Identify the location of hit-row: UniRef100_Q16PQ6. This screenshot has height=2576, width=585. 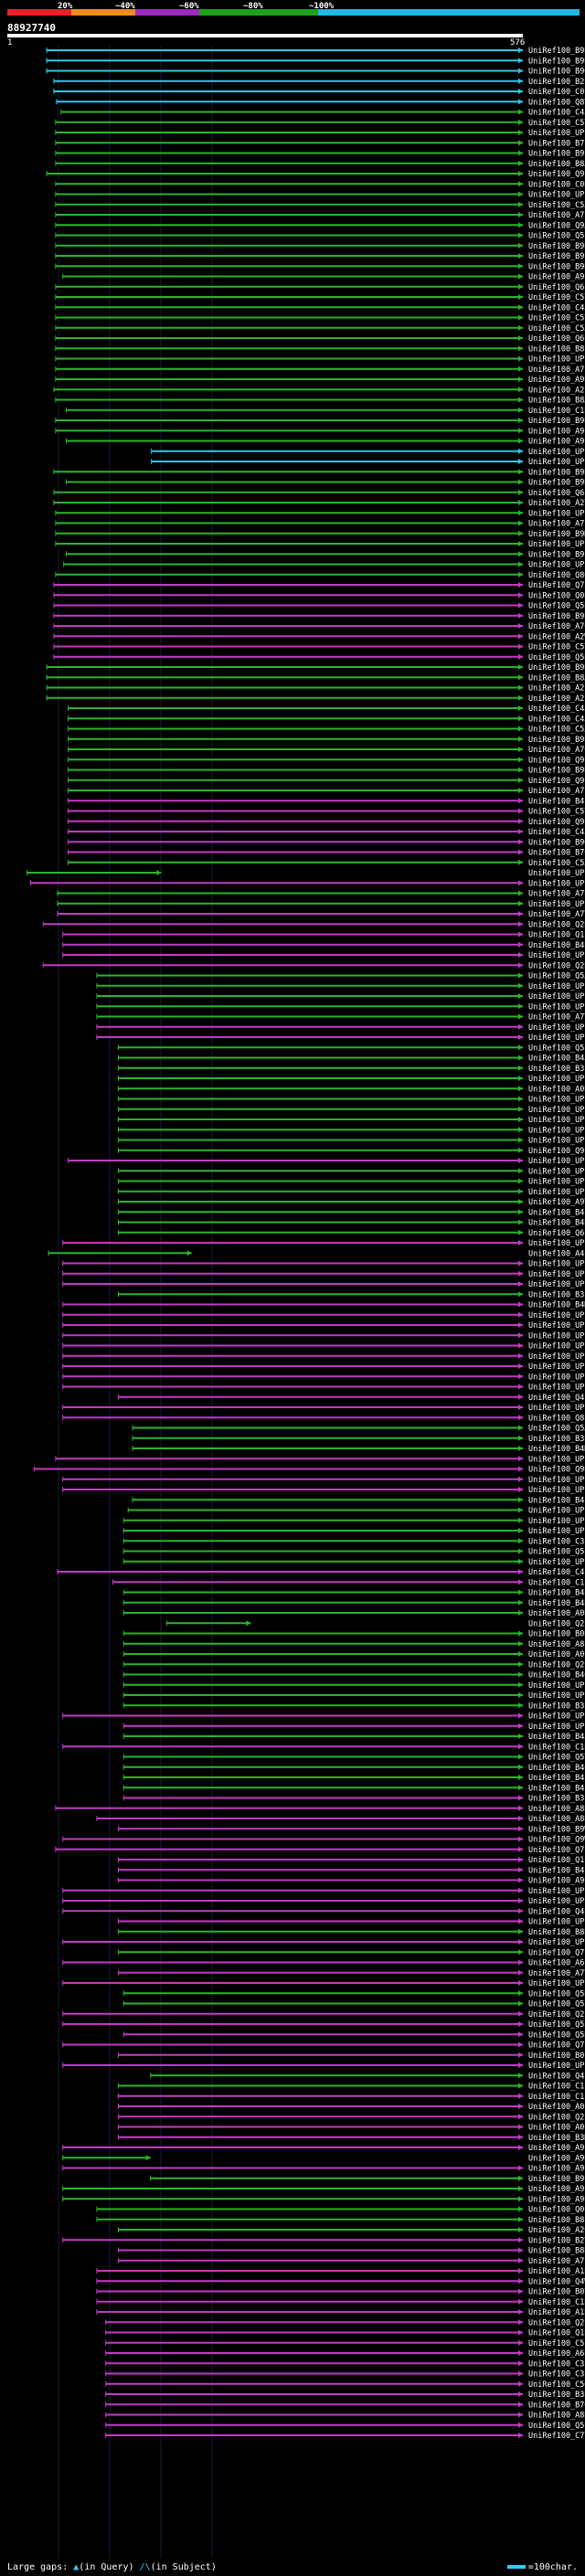
(351, 1860).